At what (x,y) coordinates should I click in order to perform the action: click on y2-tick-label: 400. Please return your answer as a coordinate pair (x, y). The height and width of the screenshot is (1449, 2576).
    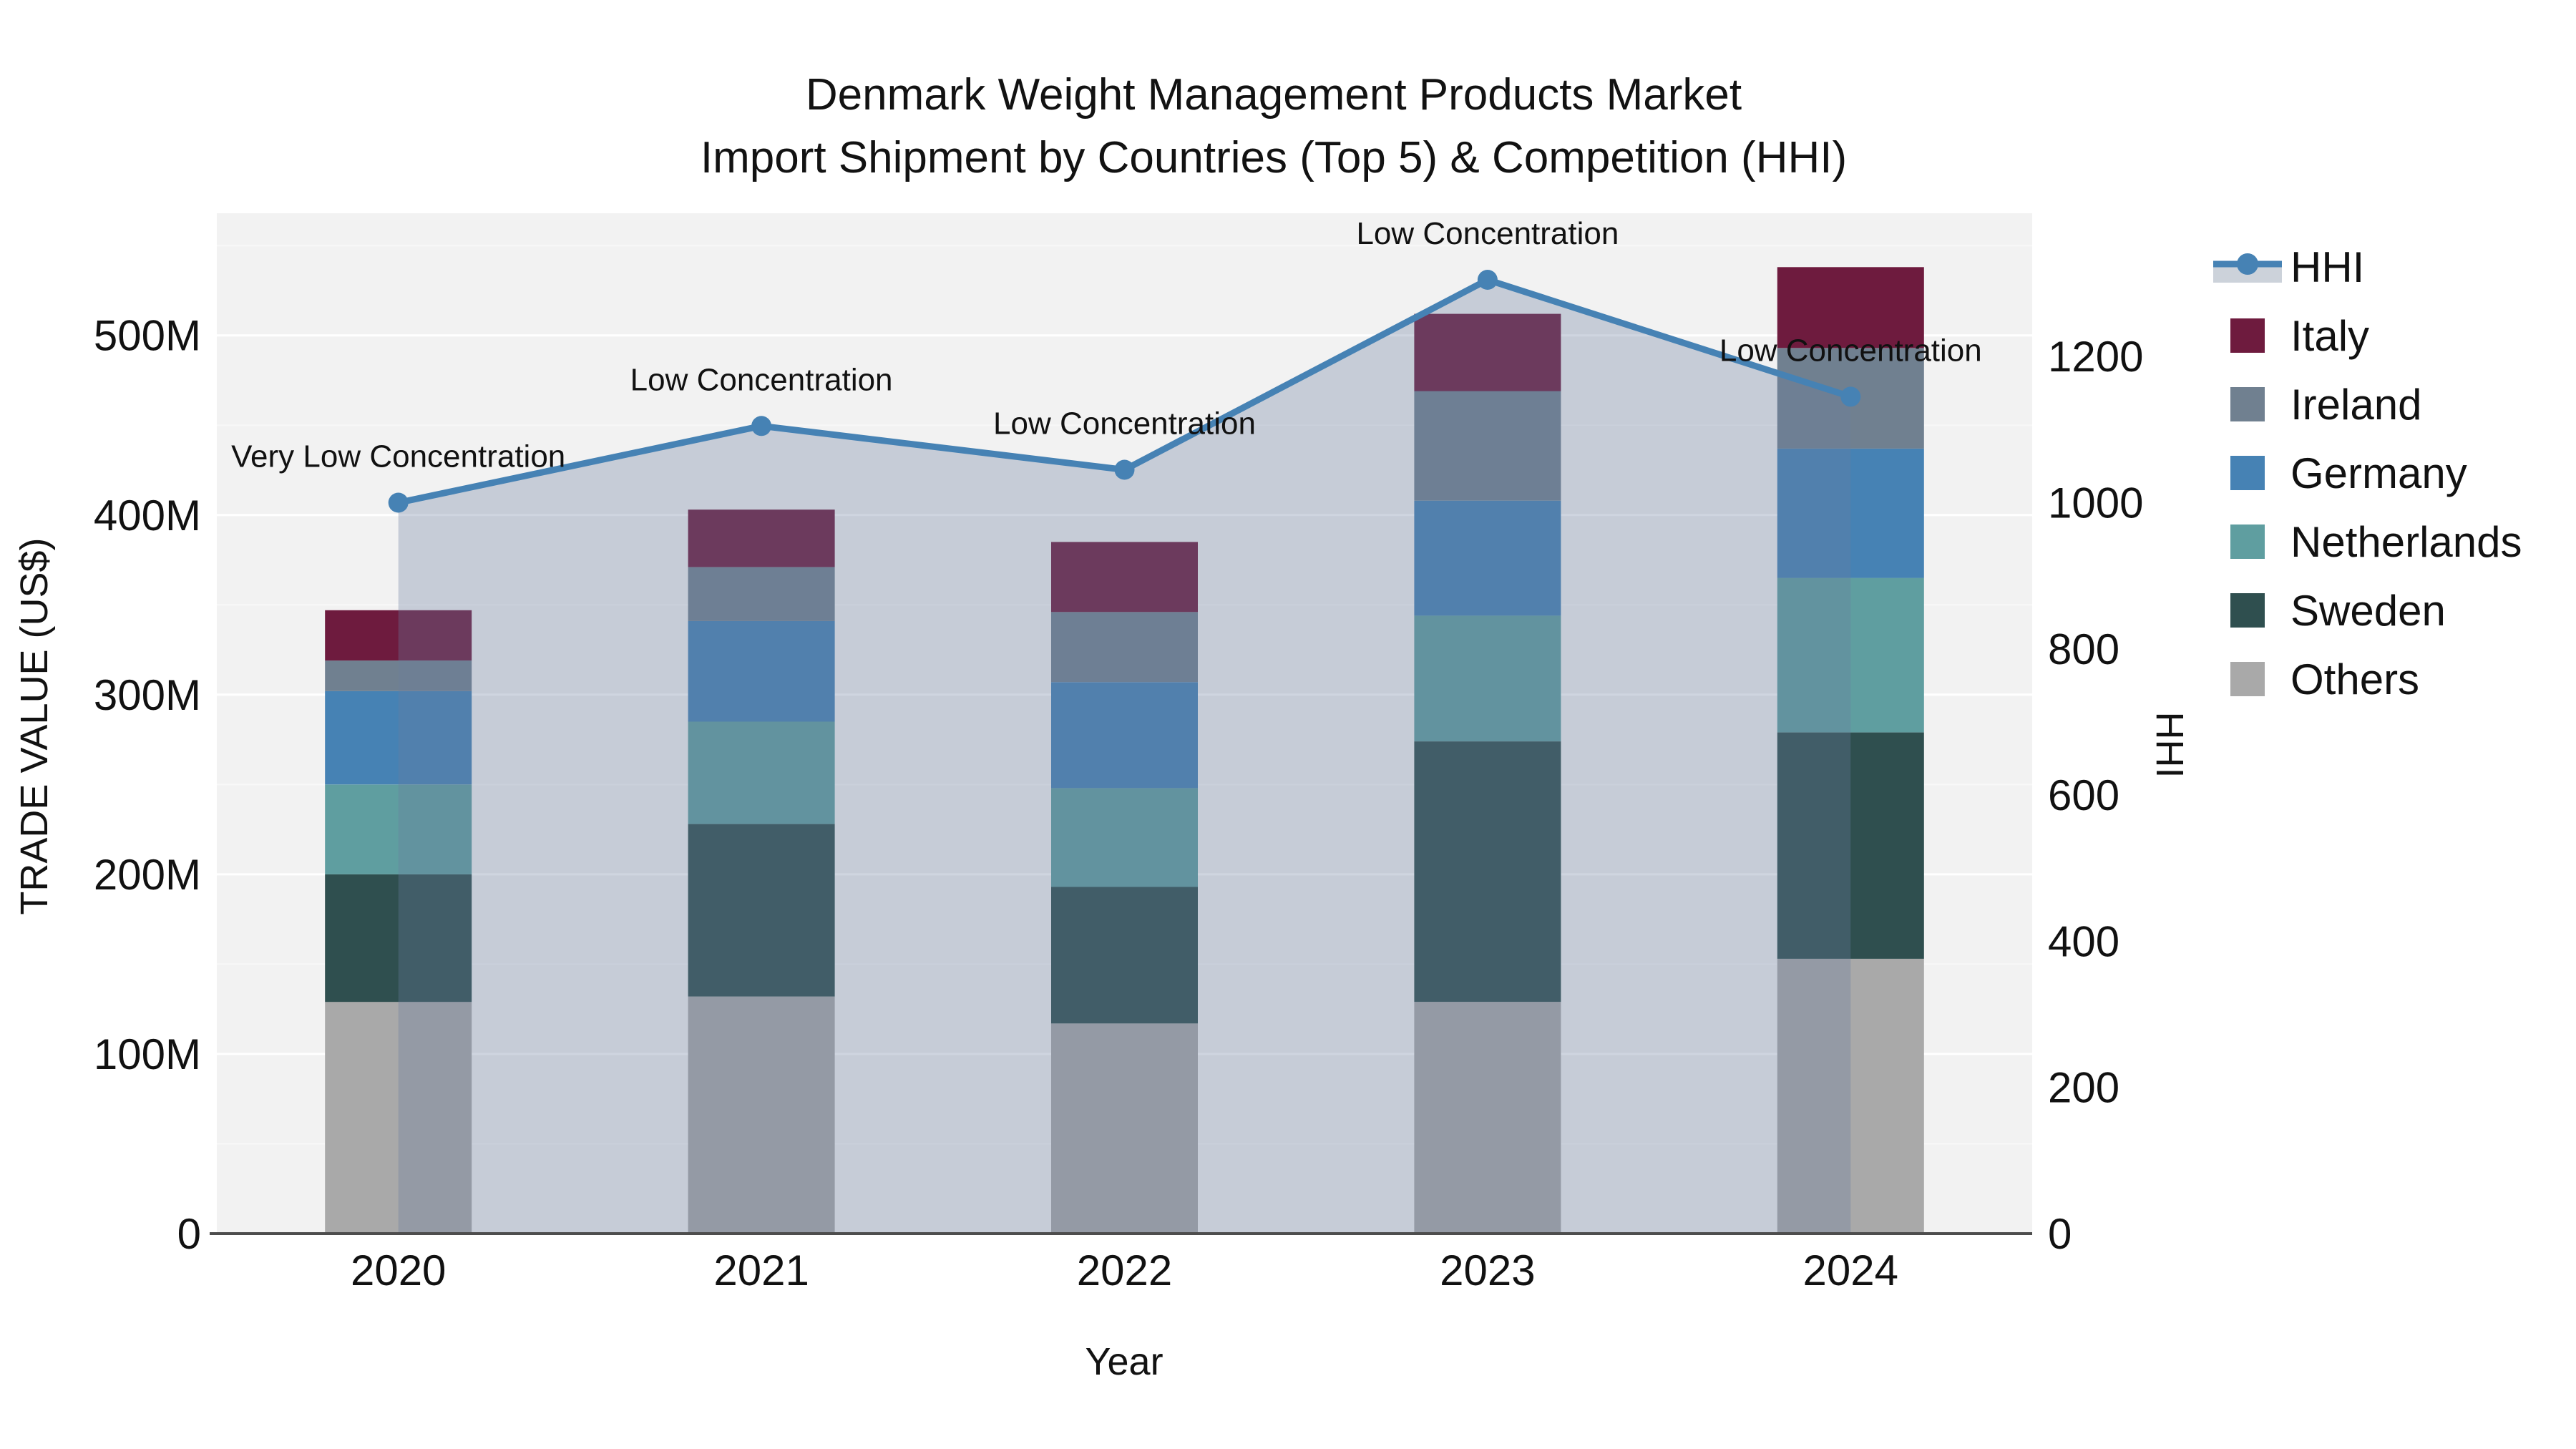
    Looking at the image, I should click on (2083, 941).